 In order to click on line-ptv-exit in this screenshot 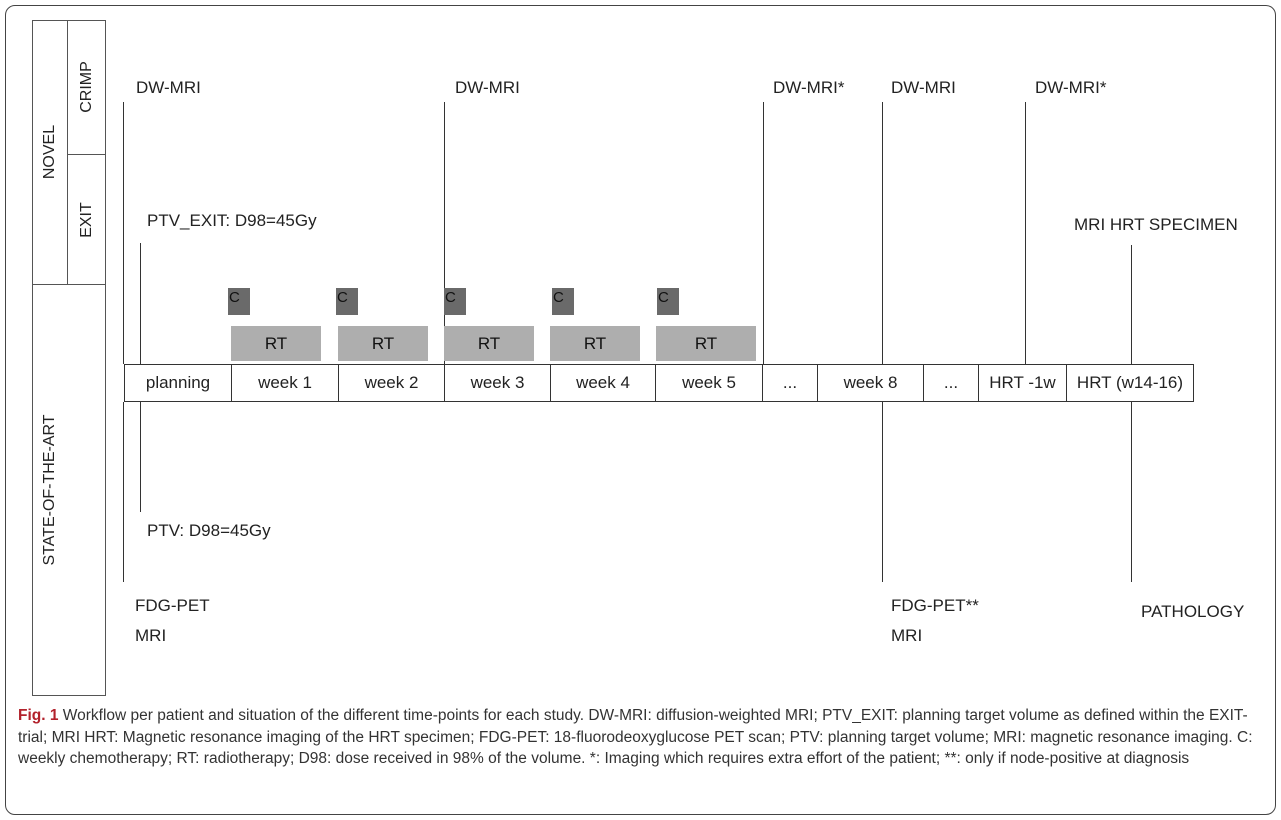, I will do `click(140, 303)`.